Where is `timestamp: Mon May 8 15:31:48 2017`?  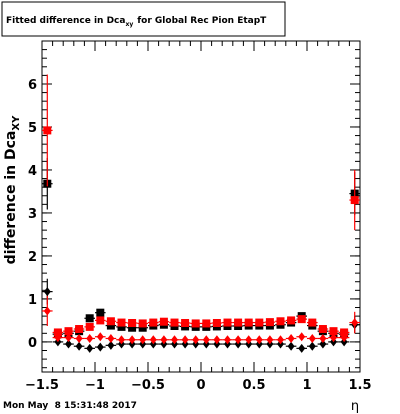 timestamp: Mon May 8 15:31:48 2017 is located at coordinates (70, 406).